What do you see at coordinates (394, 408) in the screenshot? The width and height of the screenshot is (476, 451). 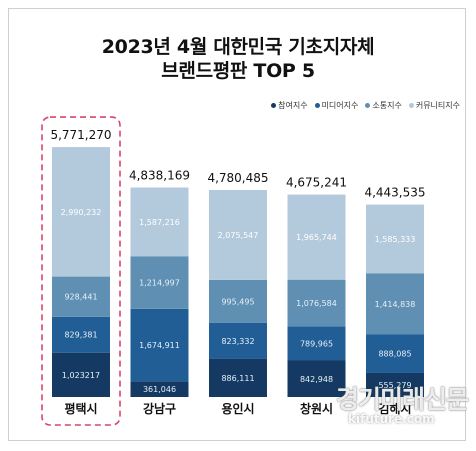 I see `category-tick-label: 김해시` at bounding box center [394, 408].